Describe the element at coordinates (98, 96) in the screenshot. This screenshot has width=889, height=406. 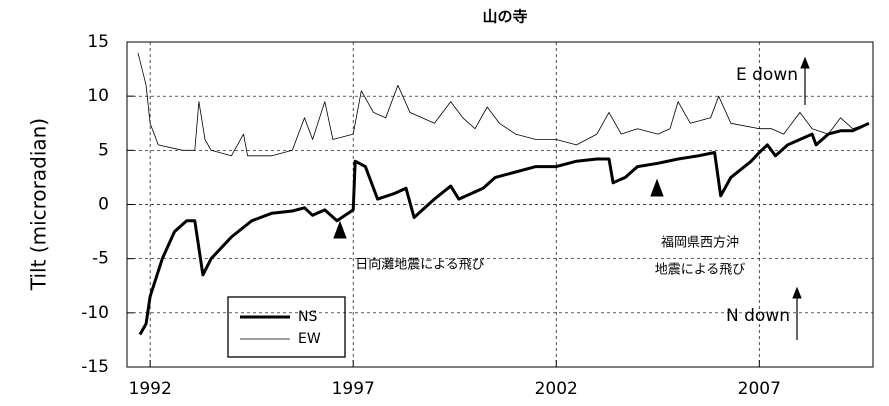
I see `y-tick-label: 10` at that location.